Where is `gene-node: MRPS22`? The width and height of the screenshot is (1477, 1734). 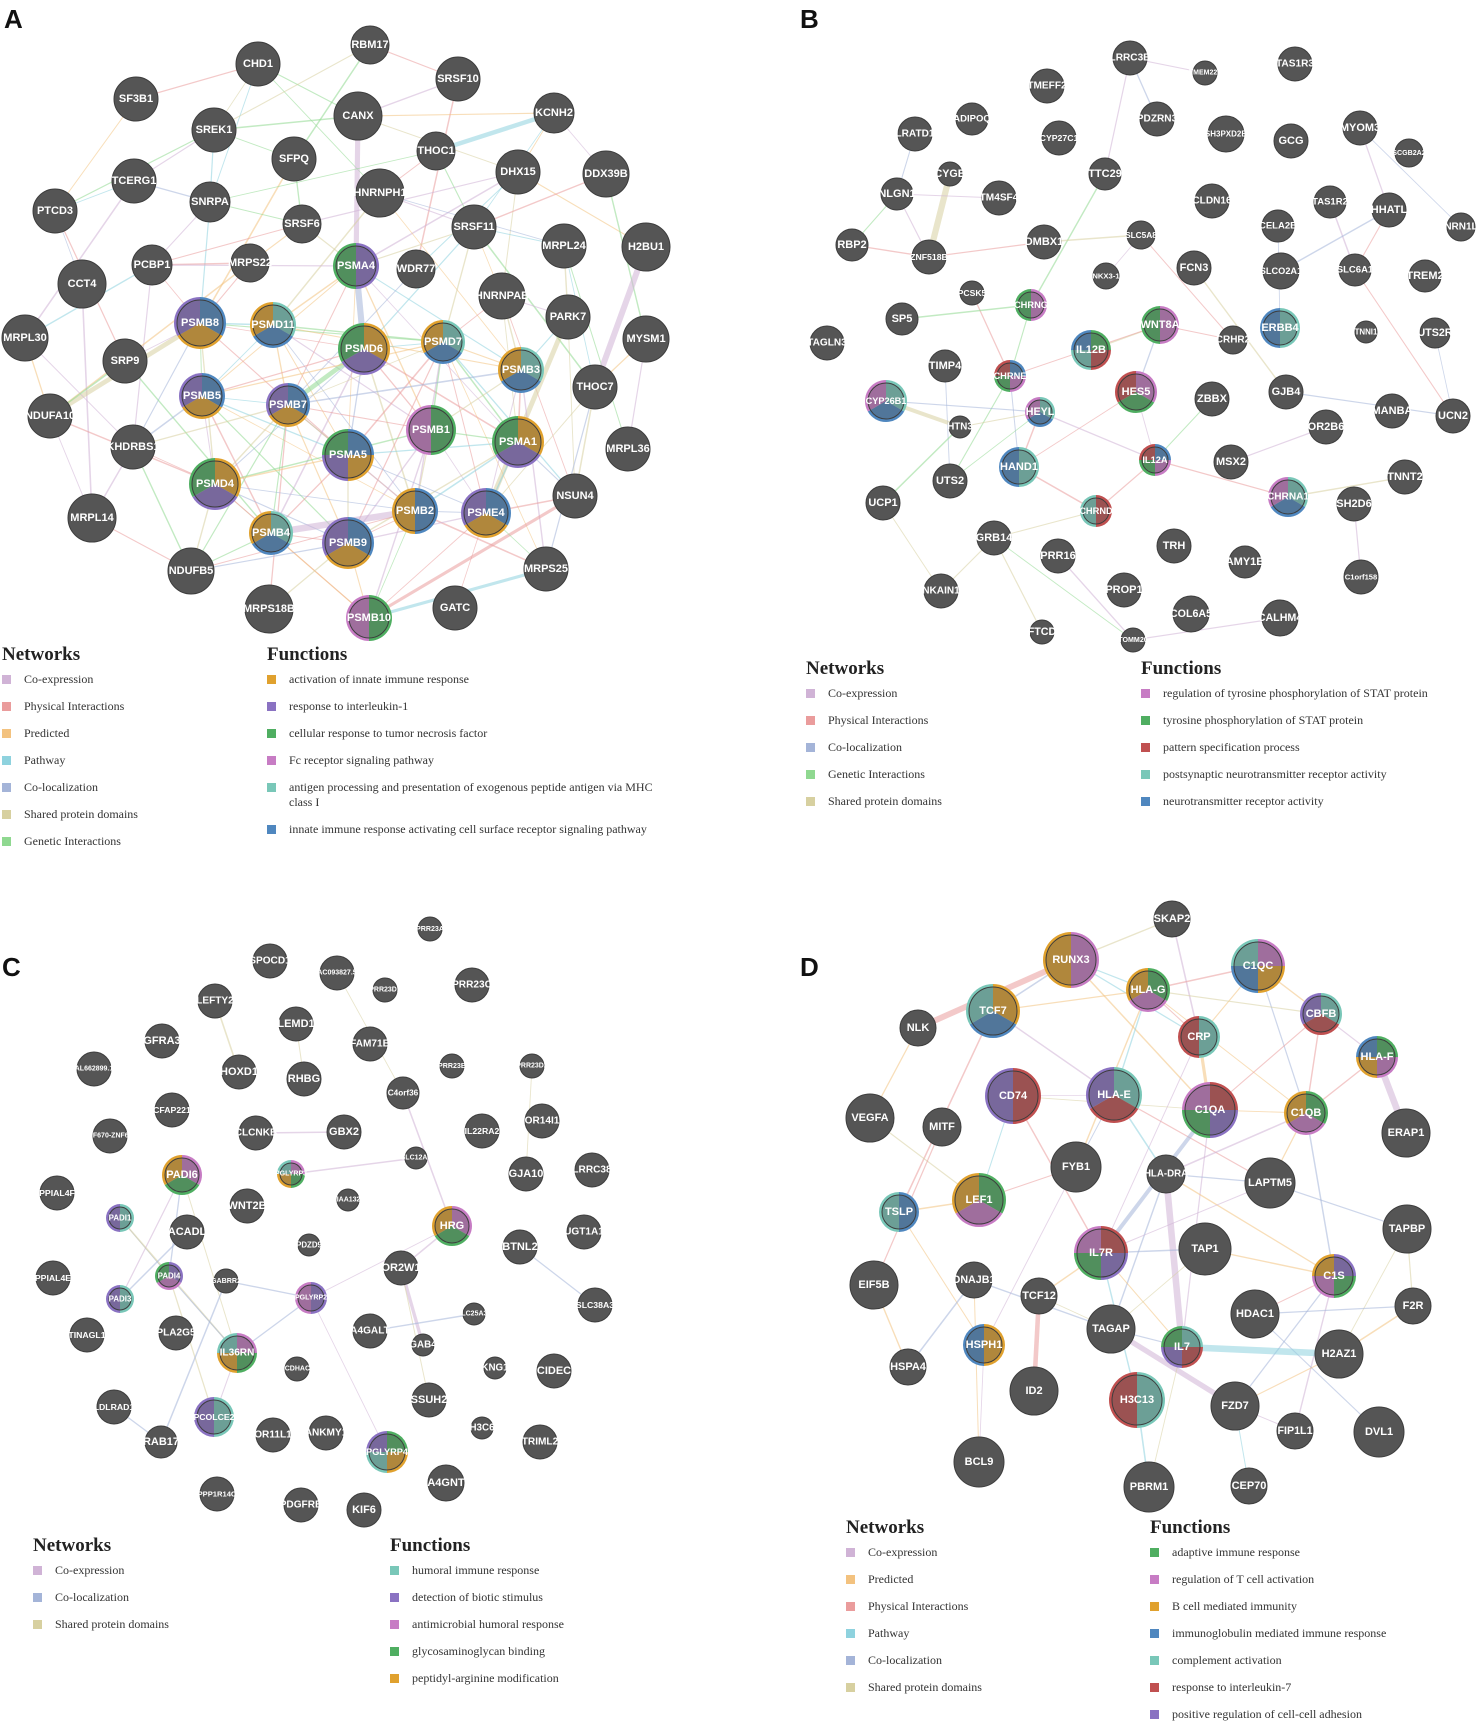 gene-node: MRPS22 is located at coordinates (250, 263).